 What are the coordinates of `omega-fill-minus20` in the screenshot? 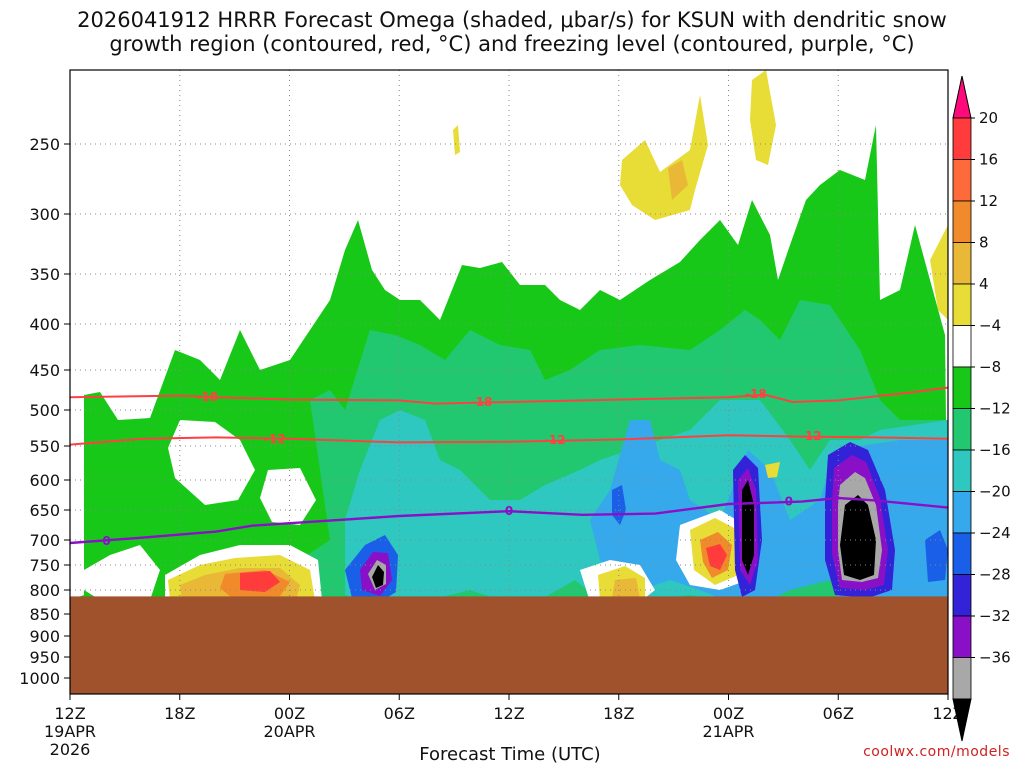 It's located at (936, 556).